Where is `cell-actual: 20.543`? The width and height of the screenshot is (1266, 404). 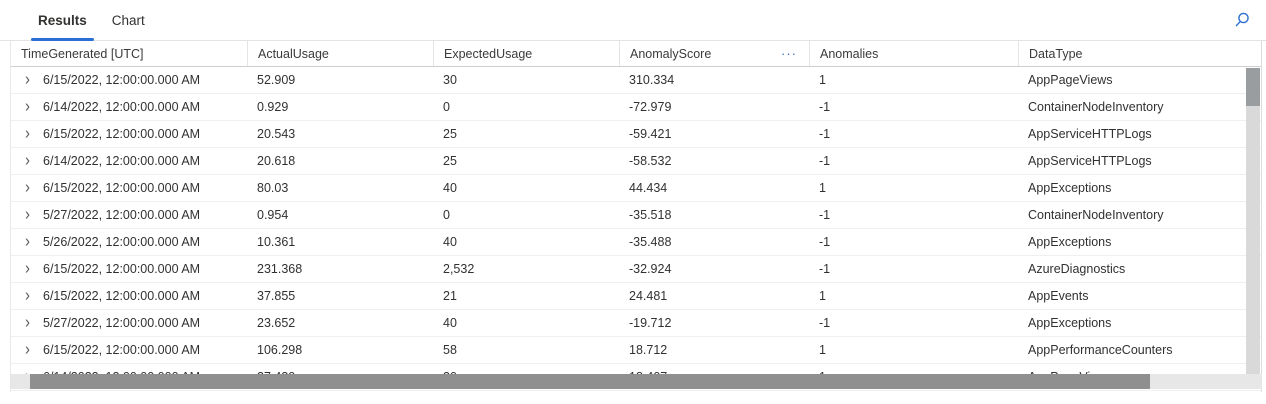 cell-actual: 20.543 is located at coordinates (276, 134).